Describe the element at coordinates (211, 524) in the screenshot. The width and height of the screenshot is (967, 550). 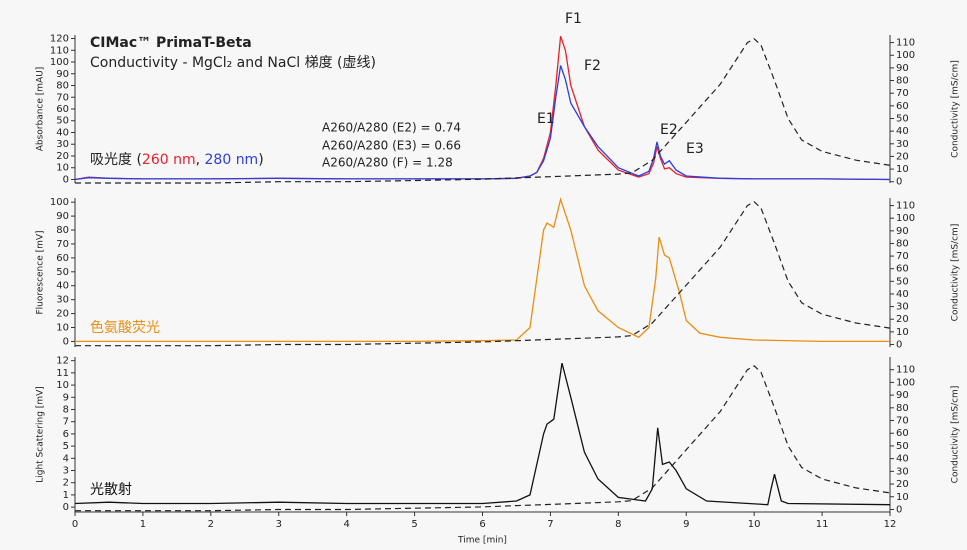
I see `x-tick-label: 2` at that location.